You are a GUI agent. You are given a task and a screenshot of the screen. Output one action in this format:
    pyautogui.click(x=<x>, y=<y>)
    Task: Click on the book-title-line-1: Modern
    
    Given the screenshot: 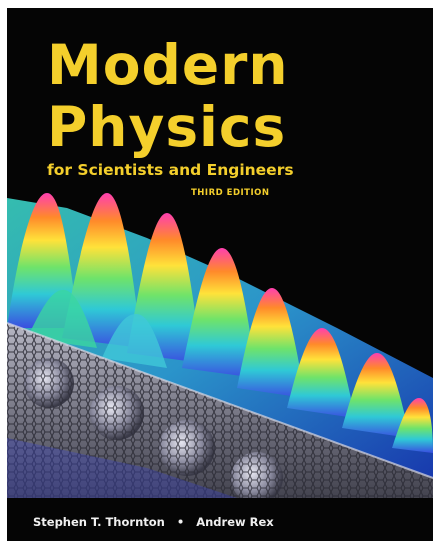 What is the action you would take?
    pyautogui.click(x=168, y=65)
    